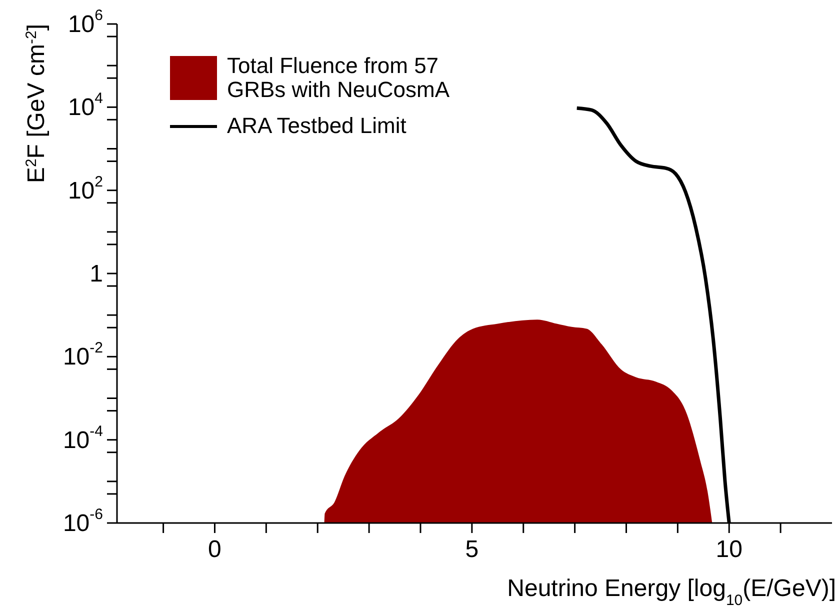 The height and width of the screenshot is (610, 839). What do you see at coordinates (671, 591) in the screenshot?
I see `x-axis-title: Neutrino Energy [log$_{10}$(E/GeV)]` at bounding box center [671, 591].